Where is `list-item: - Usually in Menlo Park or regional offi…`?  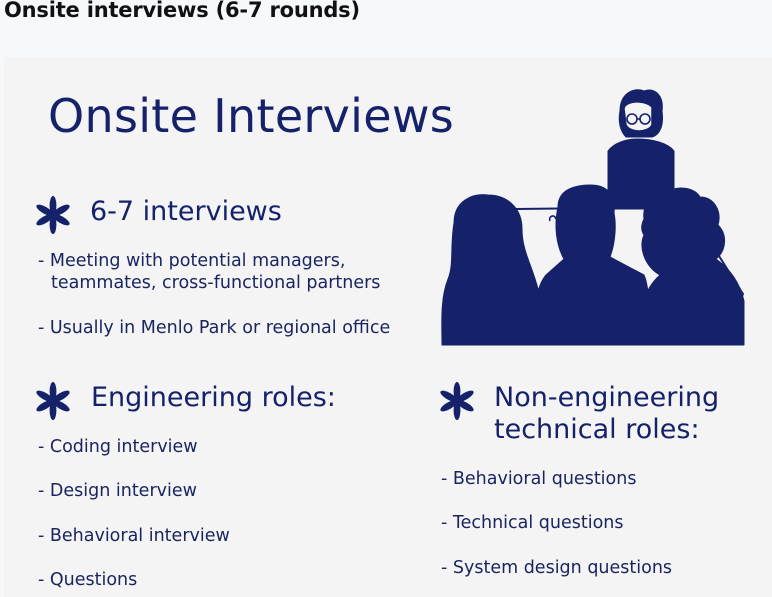 list-item: - Usually in Menlo Park or regional offi… is located at coordinates (214, 328).